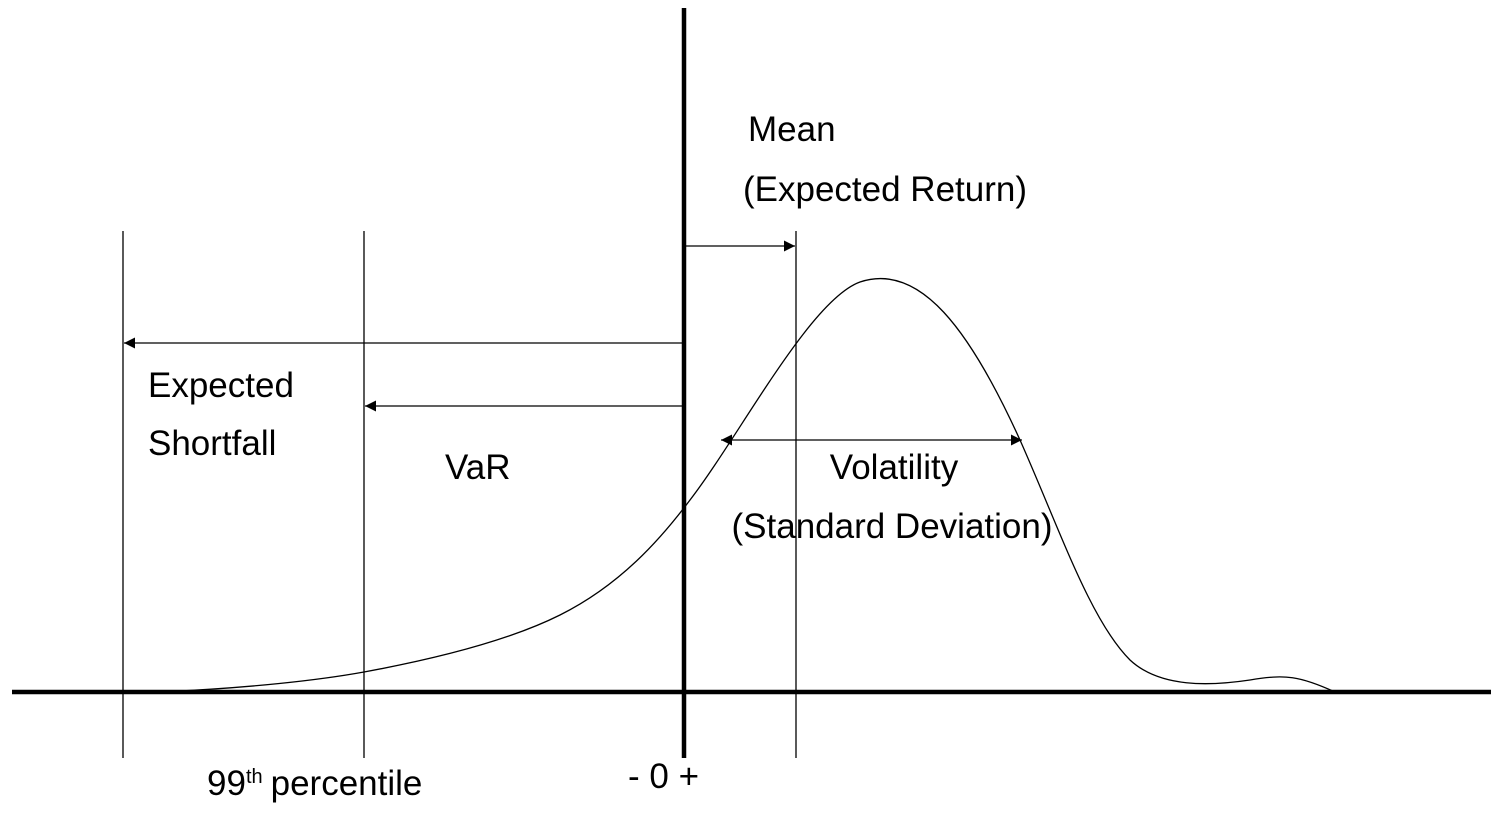 The image size is (1491, 814). I want to click on mean-label: Mean, so click(792, 129).